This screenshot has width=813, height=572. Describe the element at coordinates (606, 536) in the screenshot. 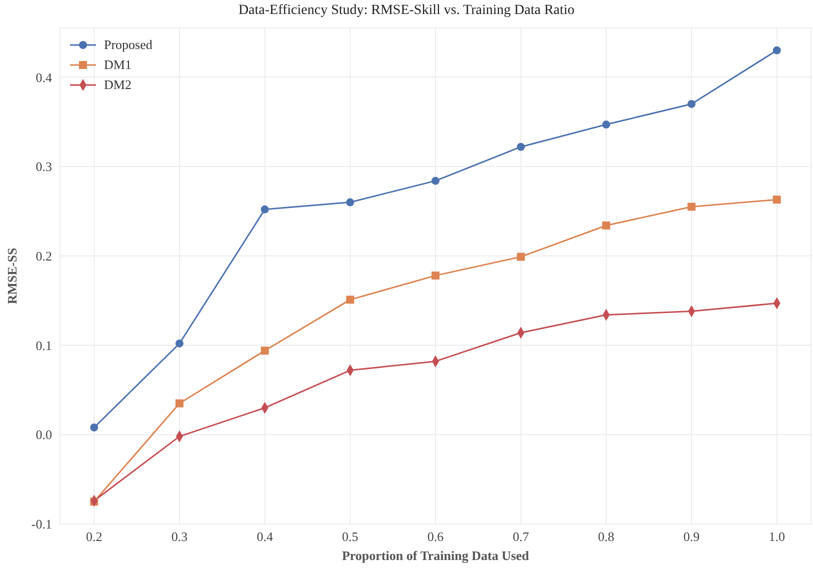

I see `x-tick-label: 0.8` at that location.